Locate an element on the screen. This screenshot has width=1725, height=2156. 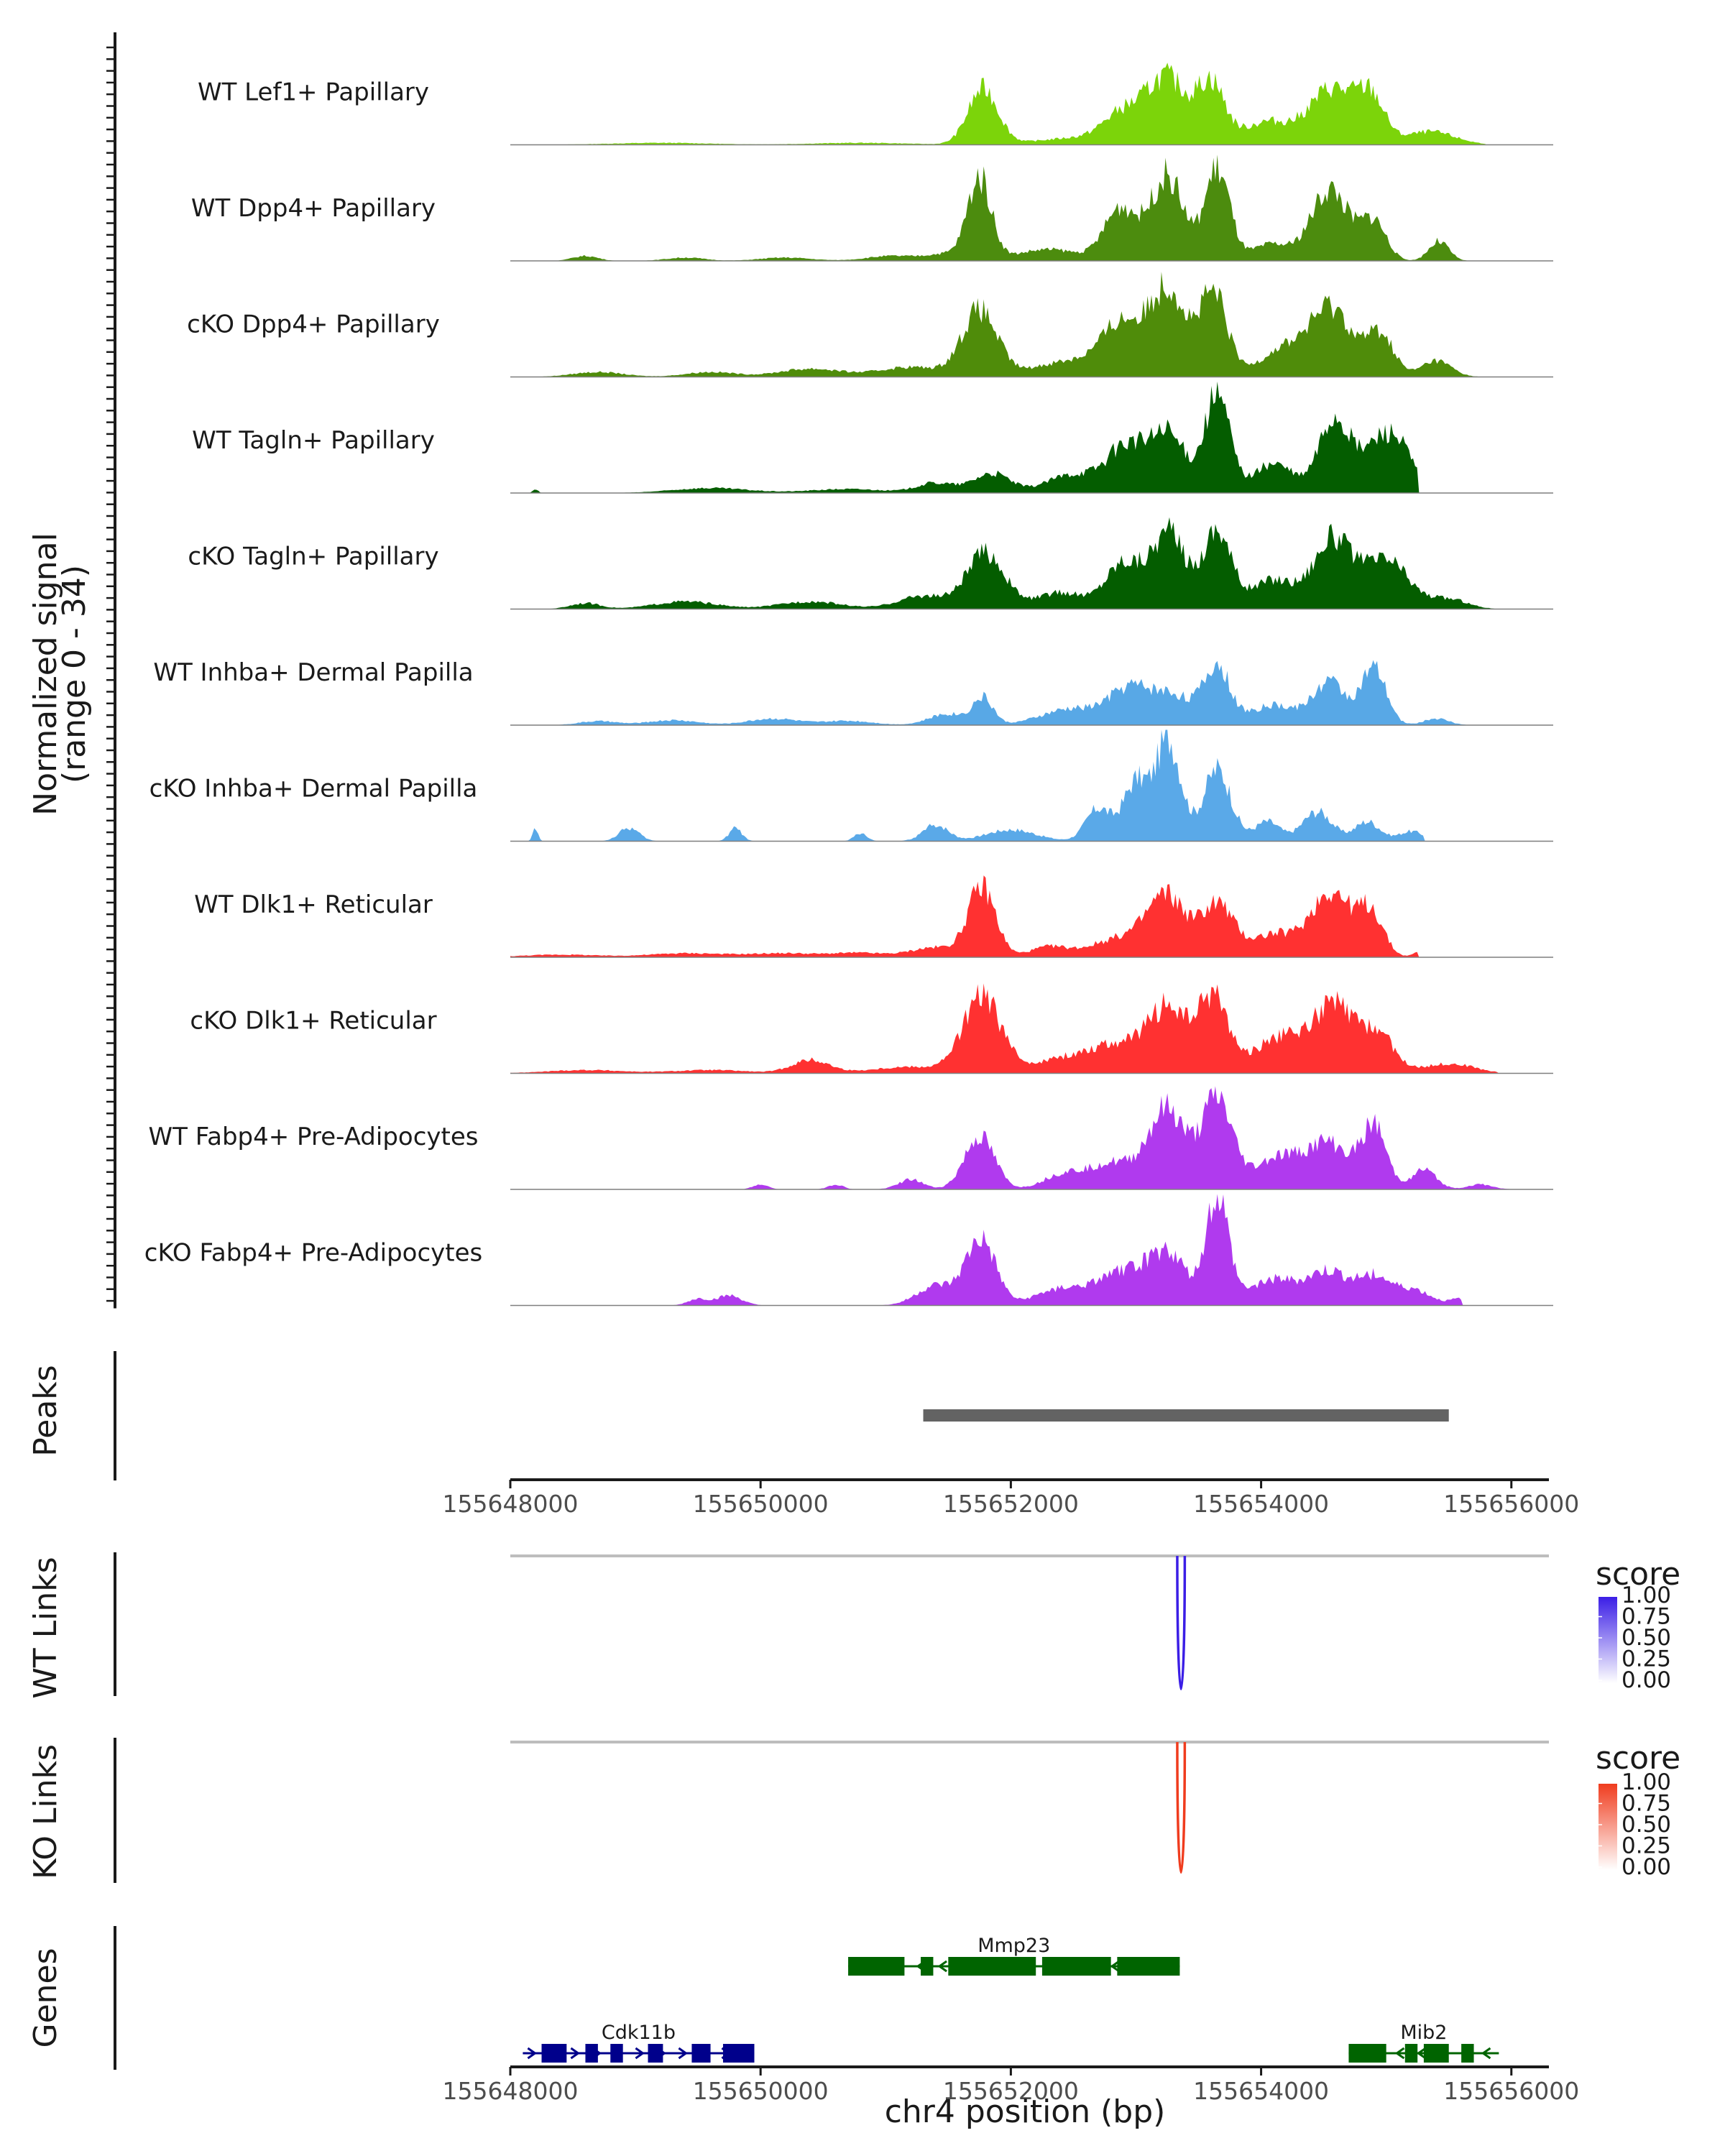
gene-name-label: Mmp23 is located at coordinates (1014, 1946).